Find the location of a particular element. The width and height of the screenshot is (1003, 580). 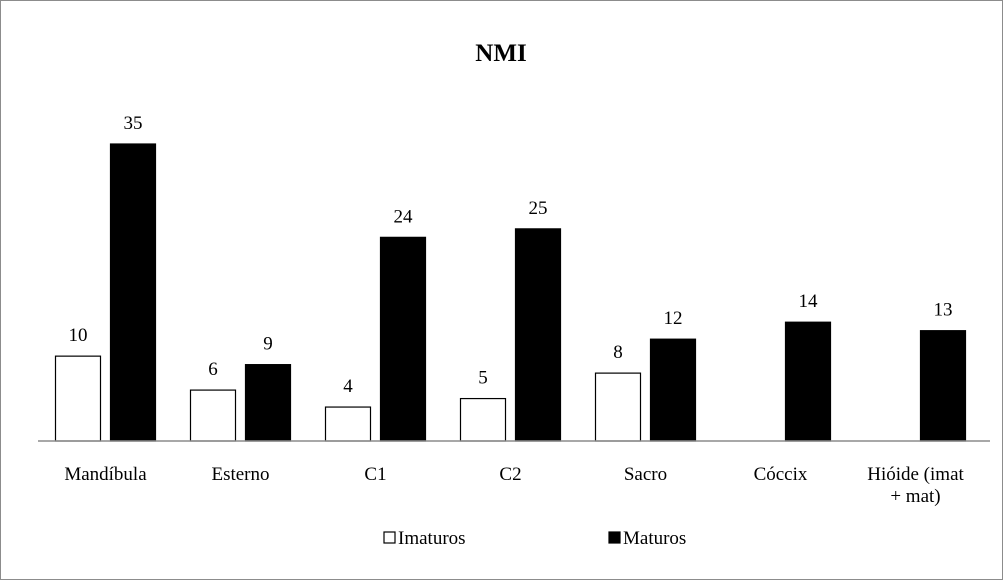

legend-swatch-maturos is located at coordinates (614, 537).